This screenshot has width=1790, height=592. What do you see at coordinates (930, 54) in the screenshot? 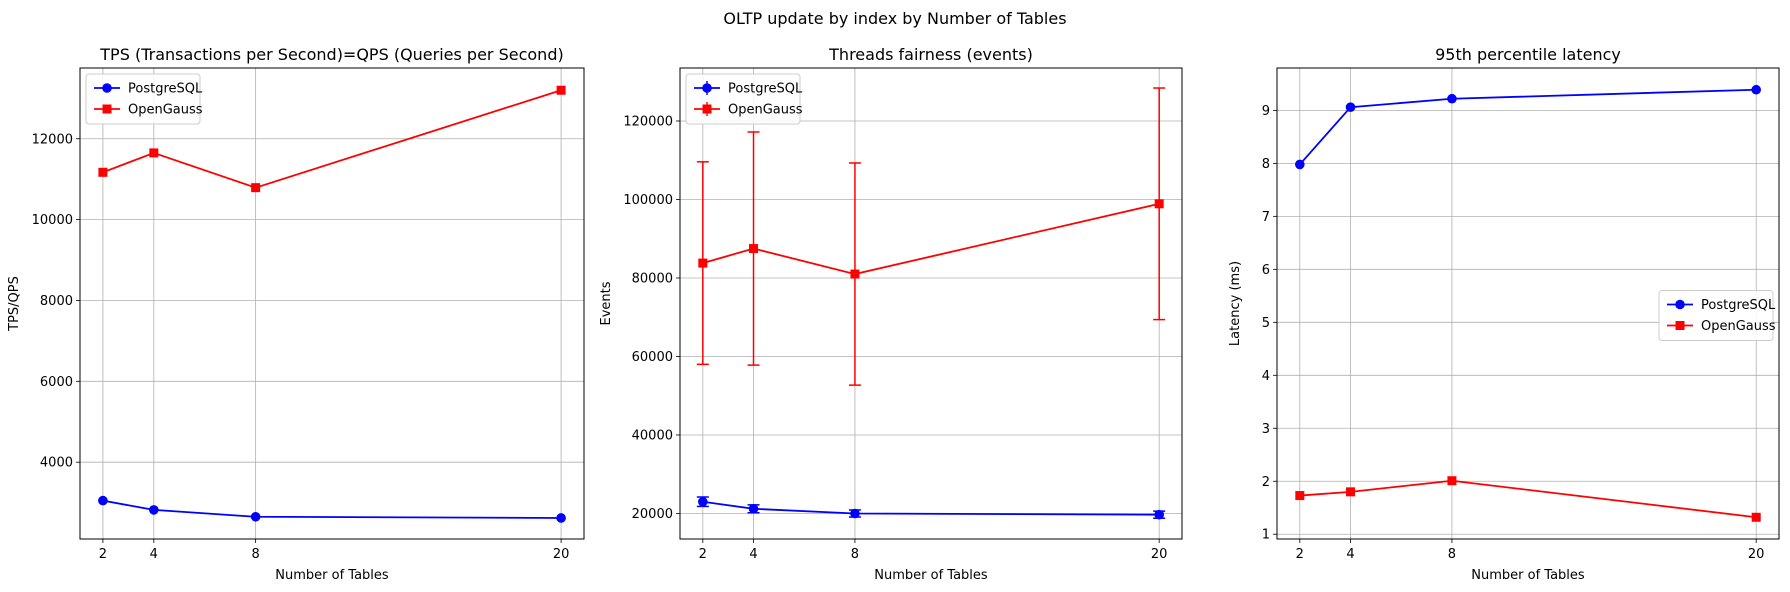
I see `plot-title: Threads fairness (events)` at bounding box center [930, 54].